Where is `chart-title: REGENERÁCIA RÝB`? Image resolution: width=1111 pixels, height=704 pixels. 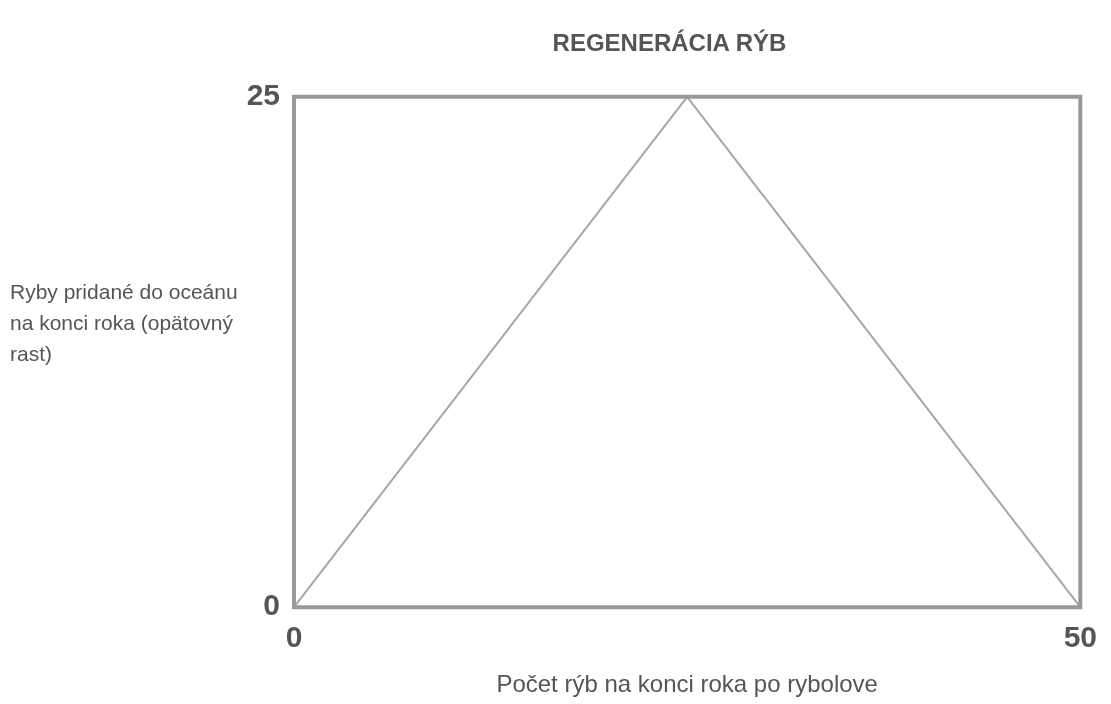
chart-title: REGENERÁCIA RÝB is located at coordinates (669, 43).